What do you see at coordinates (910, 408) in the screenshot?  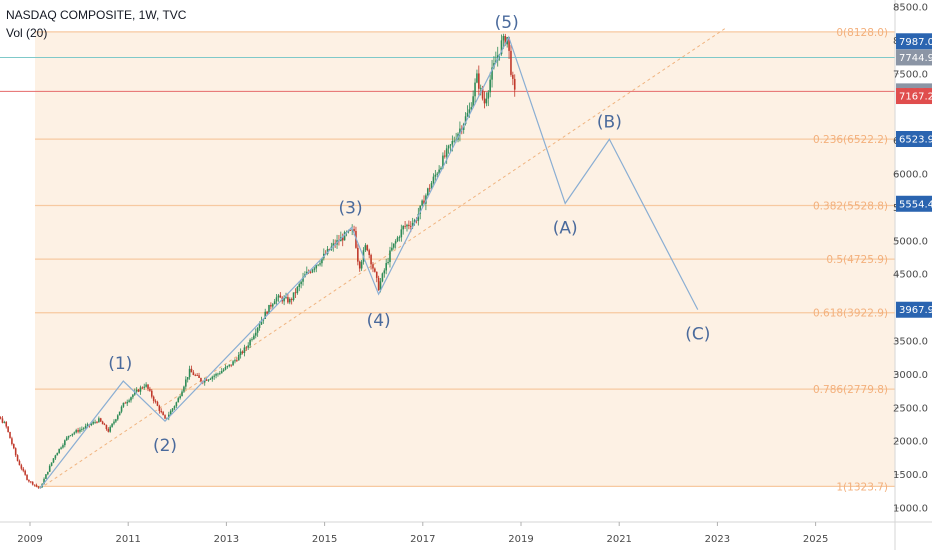 I see `price-tick-label: 2500.0` at bounding box center [910, 408].